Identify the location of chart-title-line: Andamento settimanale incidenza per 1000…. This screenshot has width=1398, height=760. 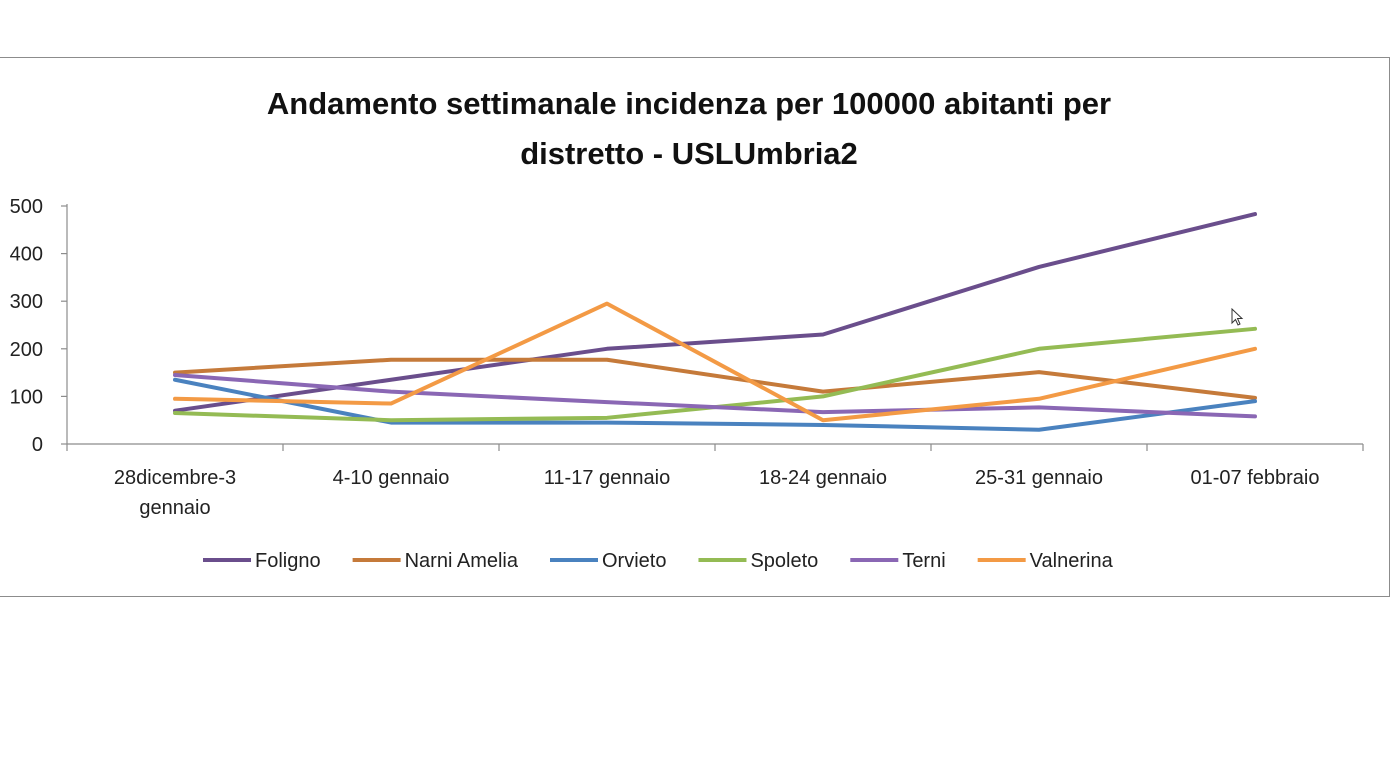
(689, 103).